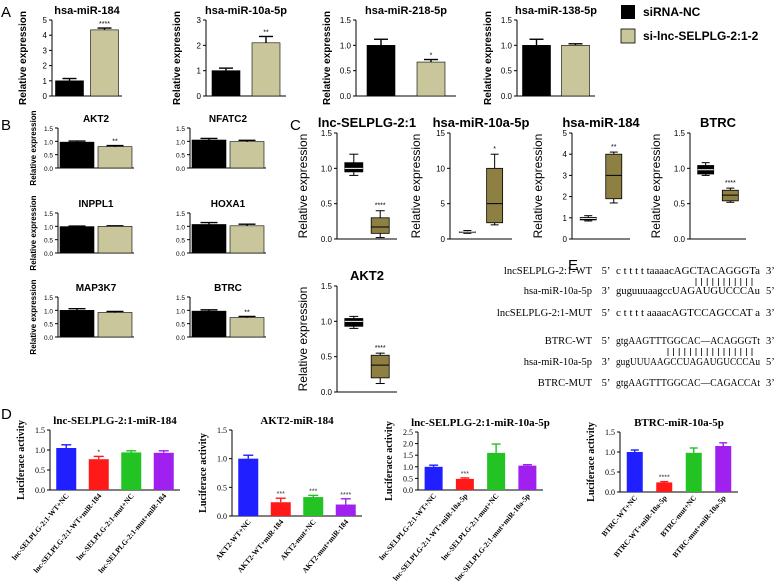 The height and width of the screenshot is (581, 777). What do you see at coordinates (569, 341) in the screenshot?
I see `sequence-name: BTRC-WT` at bounding box center [569, 341].